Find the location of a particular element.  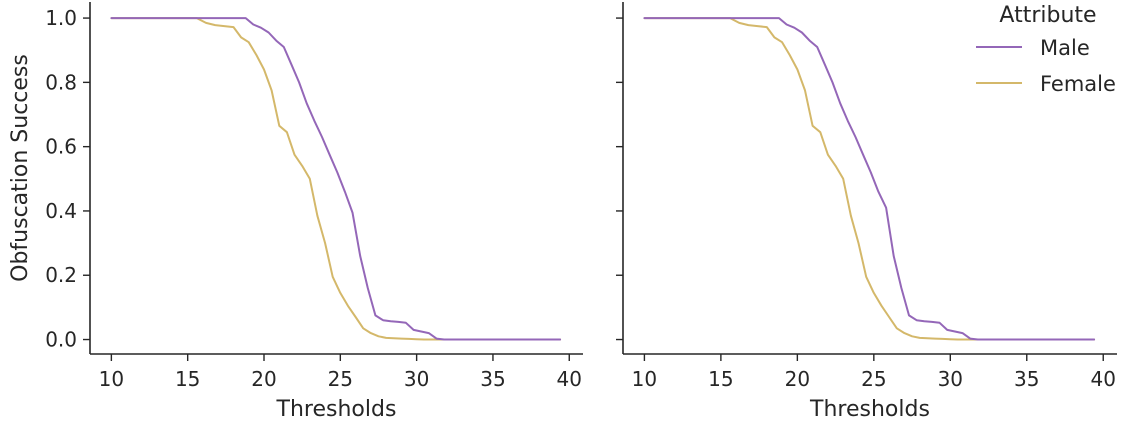

legend: Attribute Male Female is located at coordinates (1046, 49).